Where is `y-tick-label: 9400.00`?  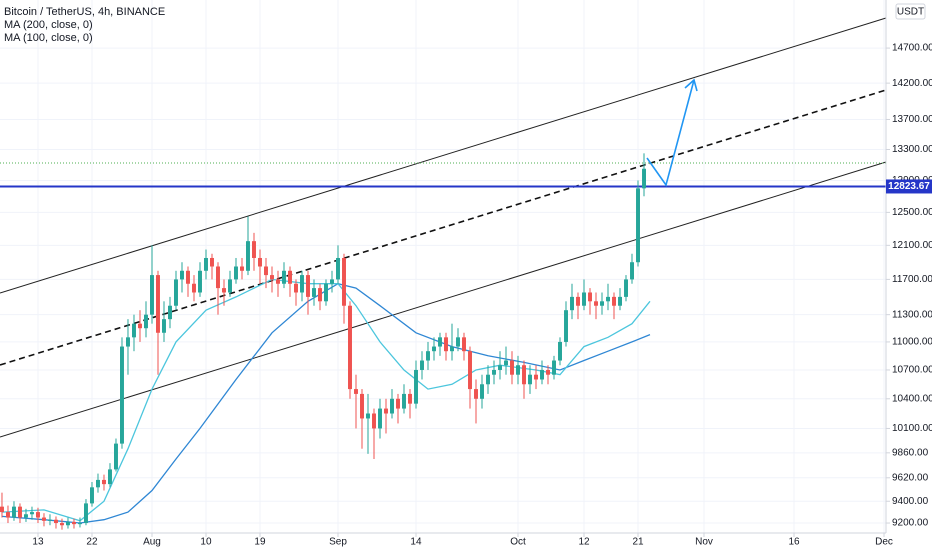 y-tick-label: 9400.00 is located at coordinates (910, 501).